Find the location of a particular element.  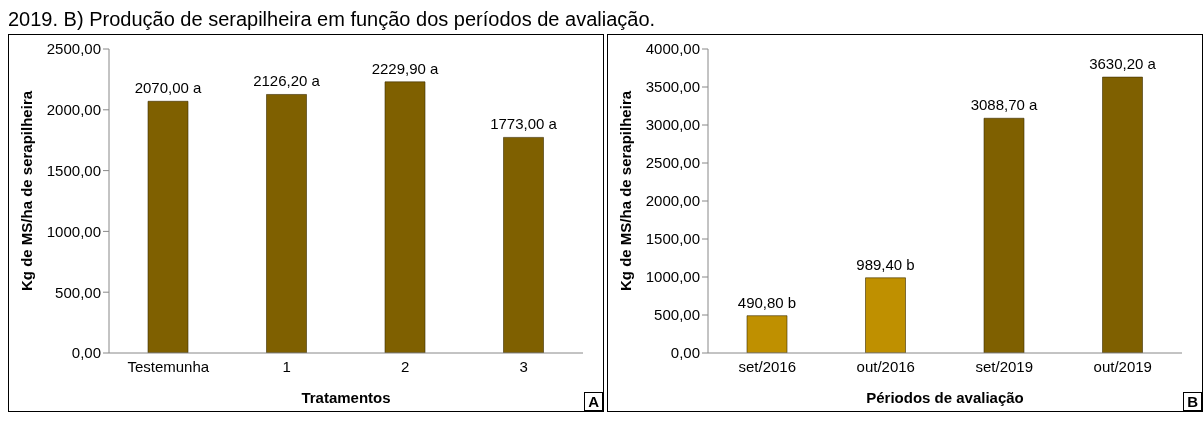

x-axis-title: Périodos de avaliação is located at coordinates (945, 397).